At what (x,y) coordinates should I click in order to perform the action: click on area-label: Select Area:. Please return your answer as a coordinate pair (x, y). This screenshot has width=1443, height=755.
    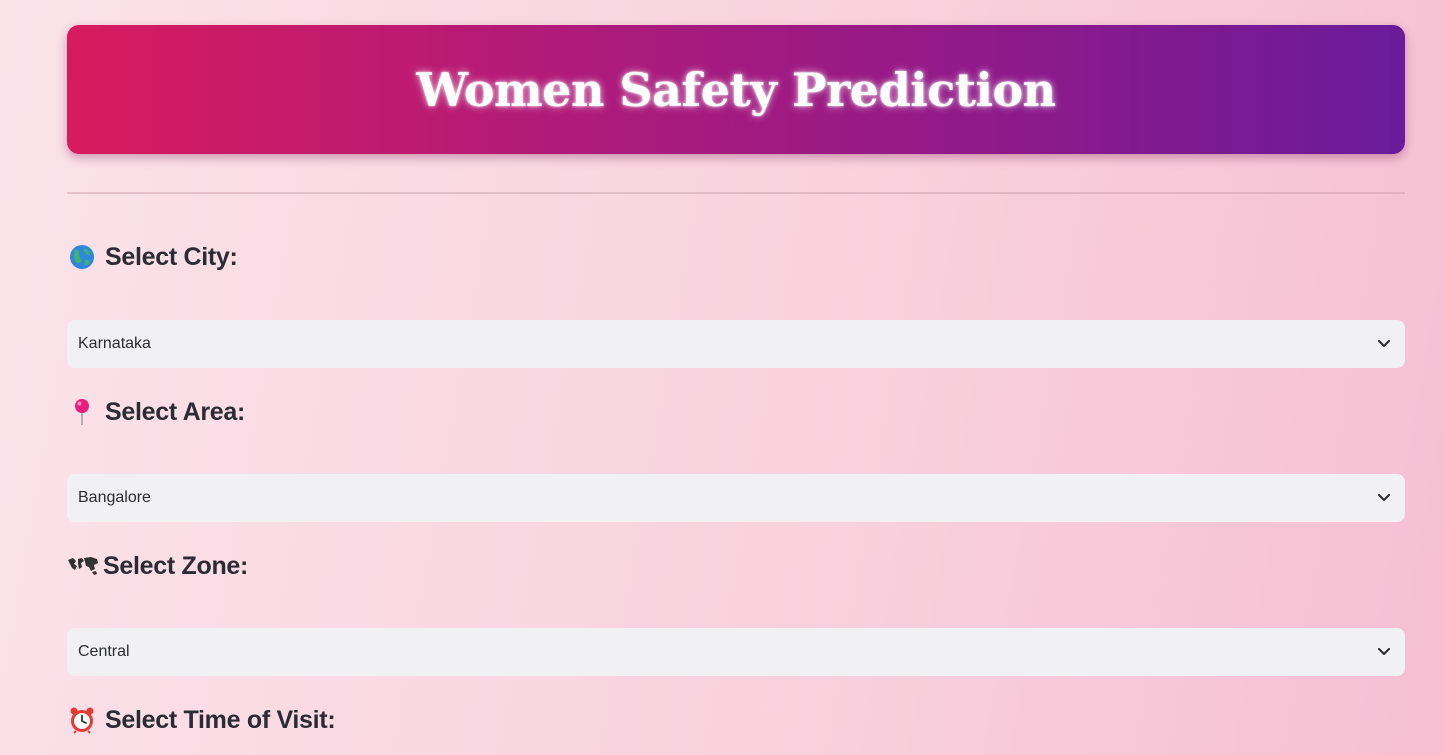
    Looking at the image, I should click on (156, 412).